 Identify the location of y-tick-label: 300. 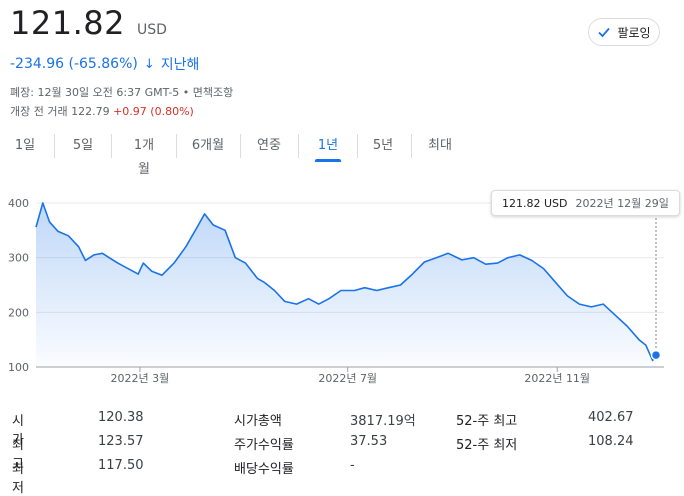
(18, 258).